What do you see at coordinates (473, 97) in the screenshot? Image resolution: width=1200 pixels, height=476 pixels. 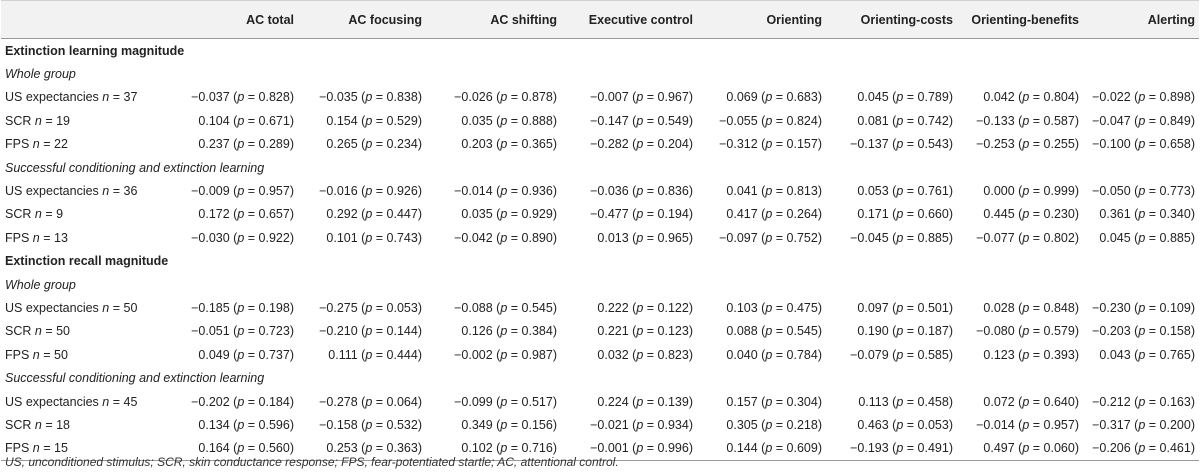 I see `correlation-value: −0.026` at bounding box center [473, 97].